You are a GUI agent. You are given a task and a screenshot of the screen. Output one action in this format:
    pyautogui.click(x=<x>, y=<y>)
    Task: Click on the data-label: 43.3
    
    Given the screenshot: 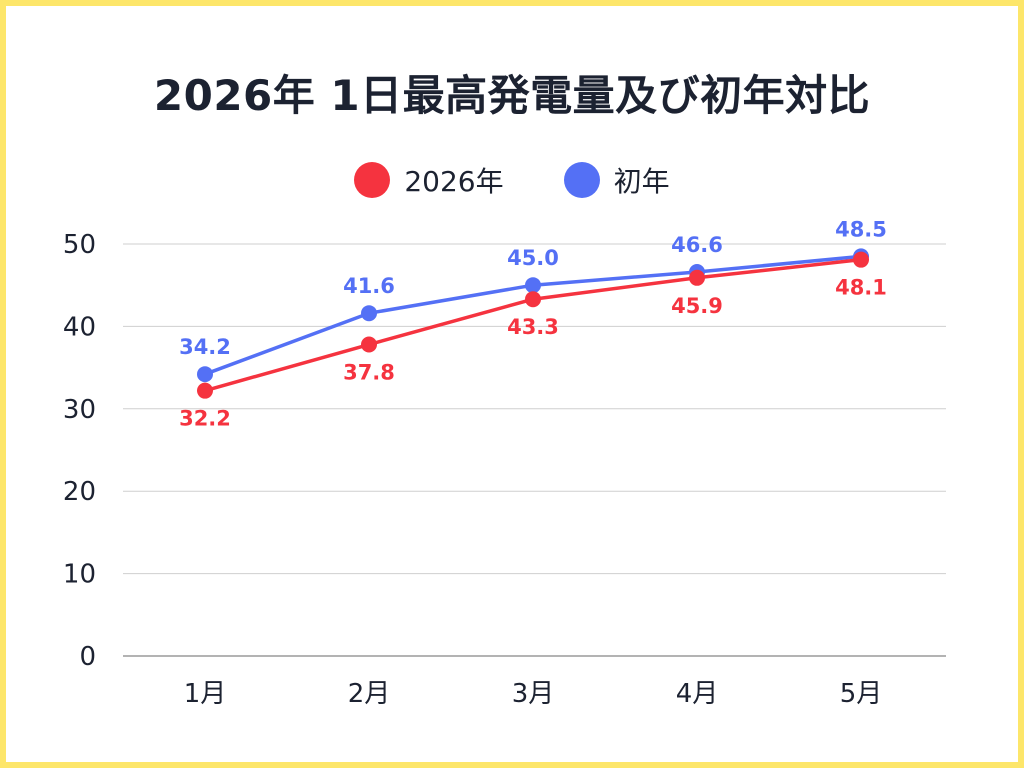 What is the action you would take?
    pyautogui.click(x=533, y=327)
    